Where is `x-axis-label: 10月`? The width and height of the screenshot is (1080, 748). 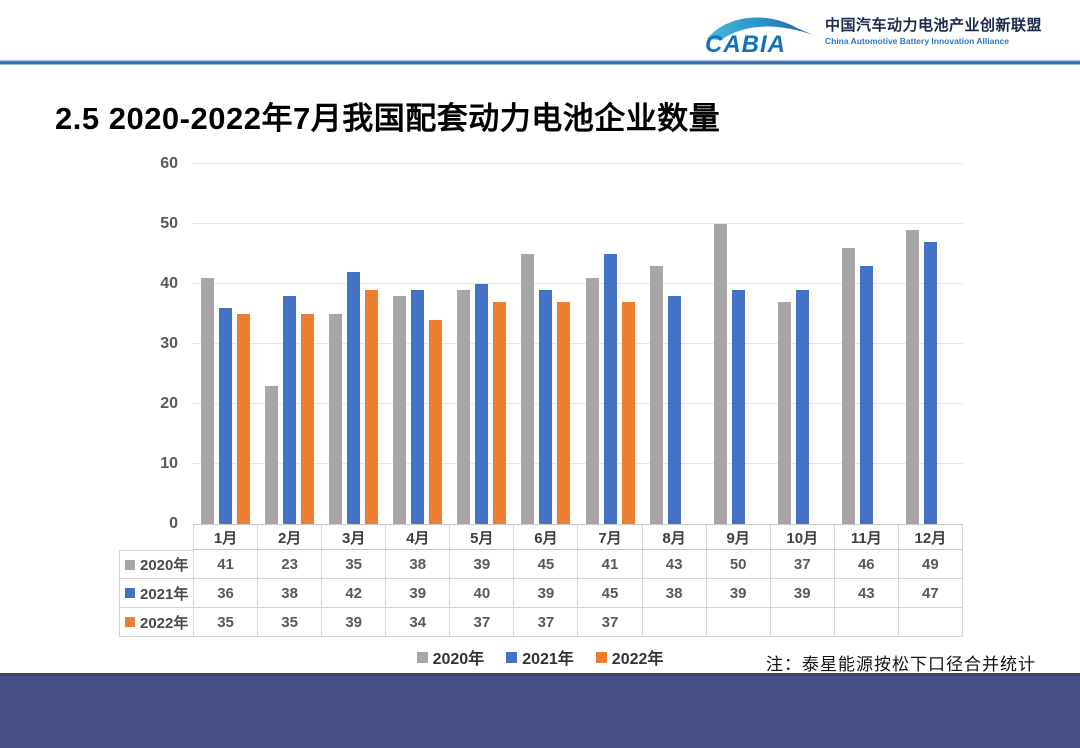 x-axis-label: 10月 is located at coordinates (801, 537).